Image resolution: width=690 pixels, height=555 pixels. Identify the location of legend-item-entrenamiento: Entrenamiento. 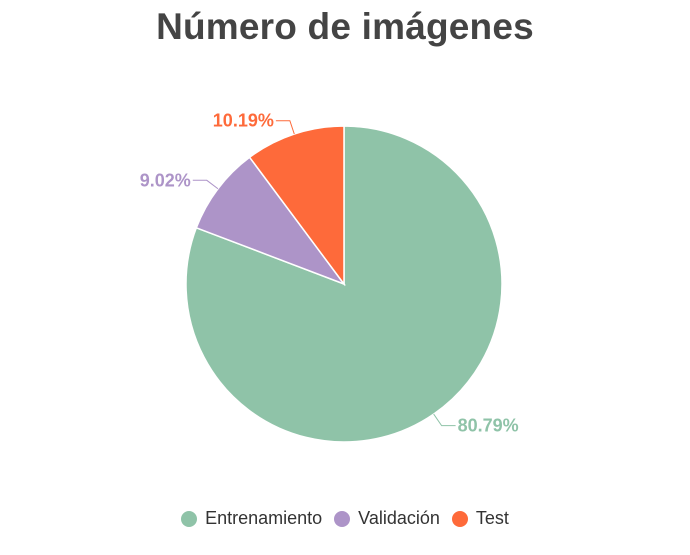
(251, 518).